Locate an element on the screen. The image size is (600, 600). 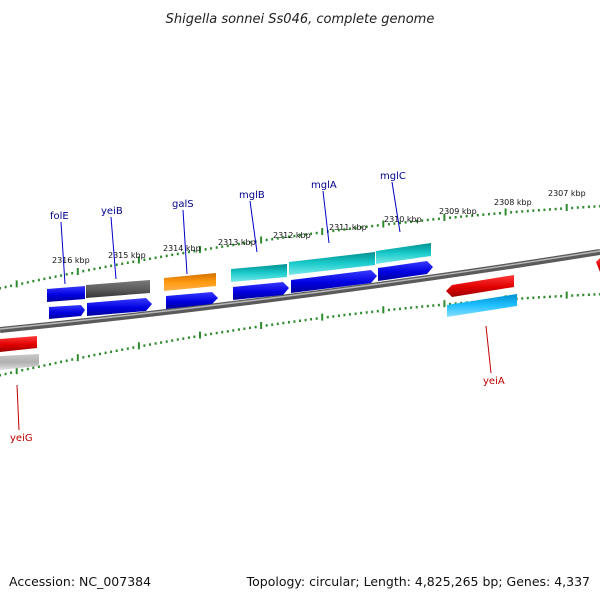
feature-mglA-gene is located at coordinates (332, 263).